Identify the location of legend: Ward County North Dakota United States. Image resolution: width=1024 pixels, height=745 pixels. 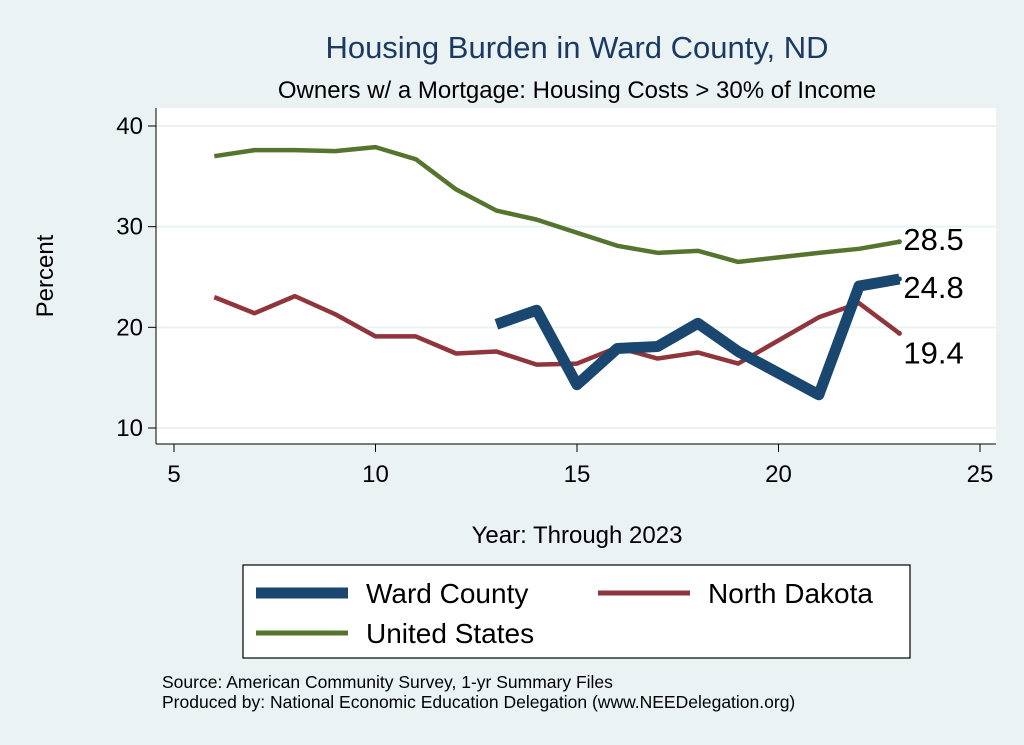
(576, 611).